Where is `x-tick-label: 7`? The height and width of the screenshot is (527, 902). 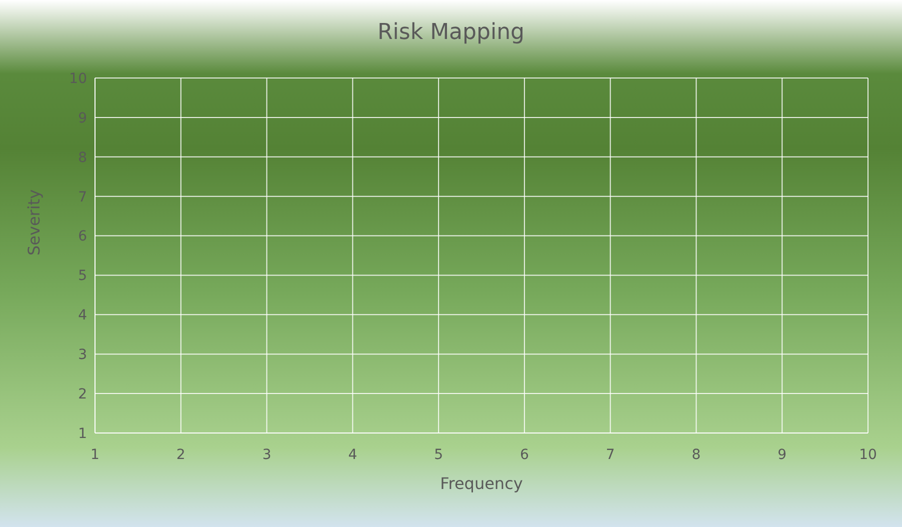 x-tick-label: 7 is located at coordinates (610, 454).